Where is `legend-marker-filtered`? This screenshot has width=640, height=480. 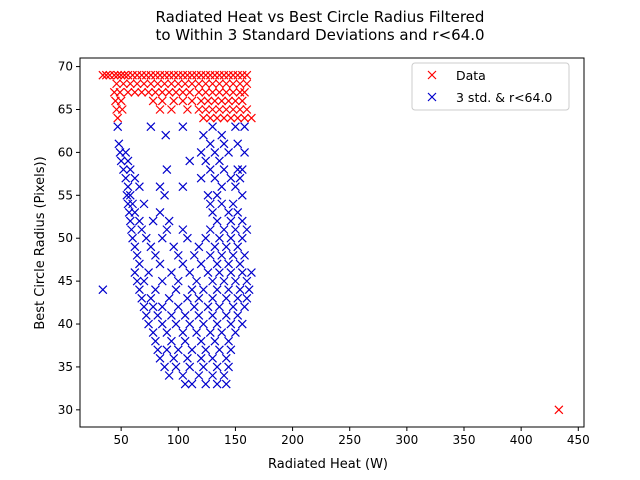 legend-marker-filtered is located at coordinates (432, 97).